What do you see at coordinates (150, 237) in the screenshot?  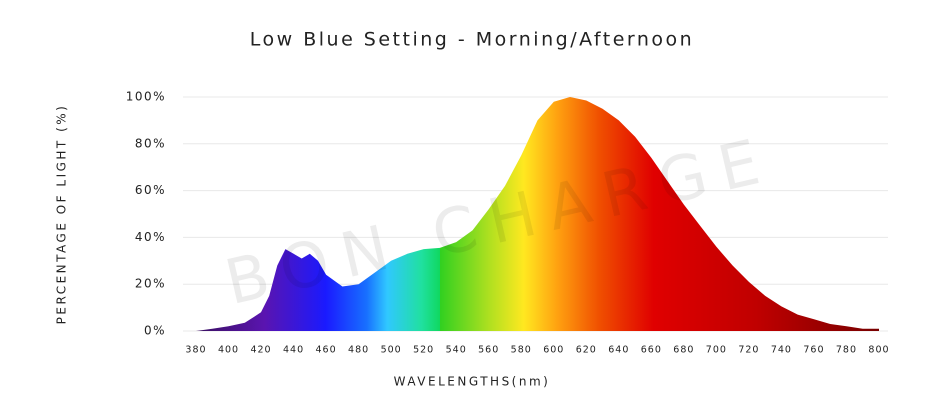 I see `y-tick-label: 40%` at bounding box center [150, 237].